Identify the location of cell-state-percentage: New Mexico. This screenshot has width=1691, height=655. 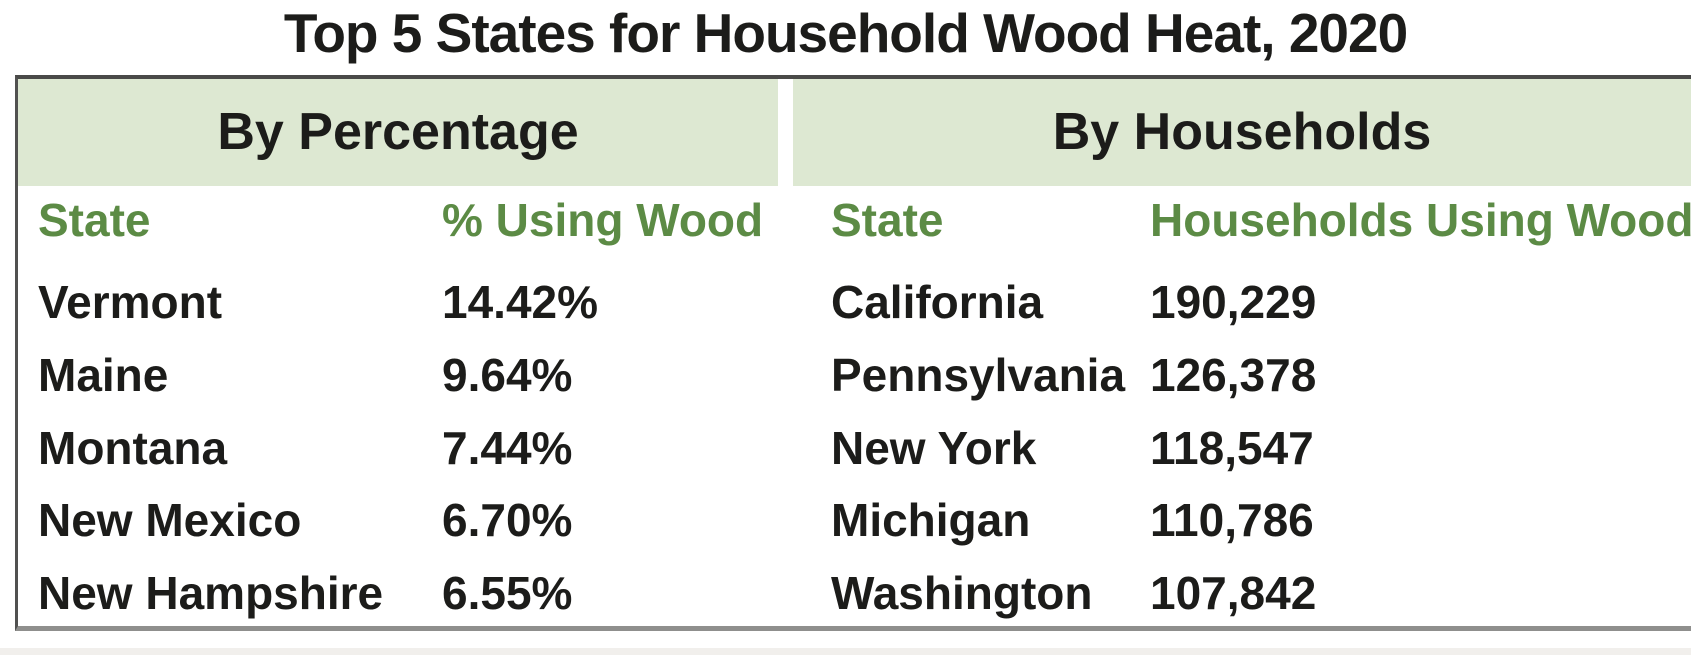
(170, 520).